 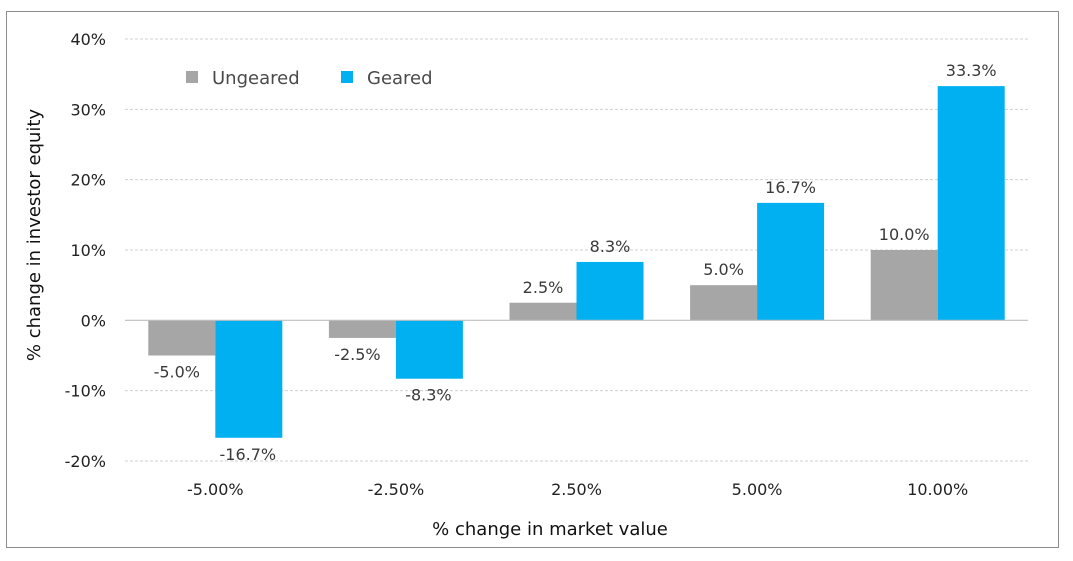 What do you see at coordinates (88, 109) in the screenshot?
I see `y-tick-label: 30%` at bounding box center [88, 109].